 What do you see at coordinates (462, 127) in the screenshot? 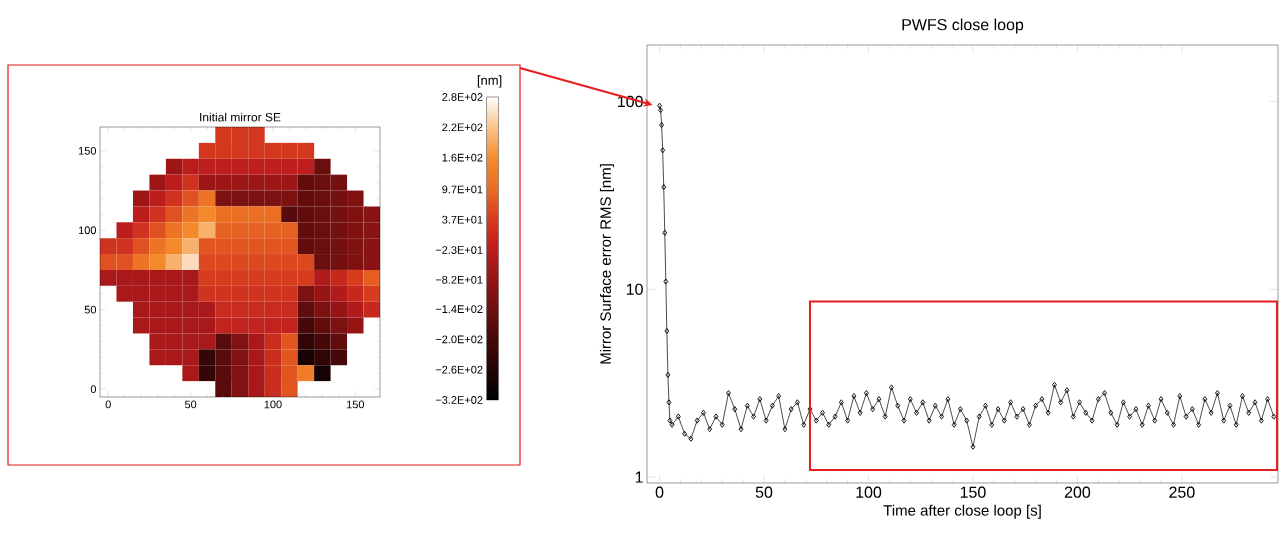
I see `color-bar-label: 2.2E+02` at bounding box center [462, 127].